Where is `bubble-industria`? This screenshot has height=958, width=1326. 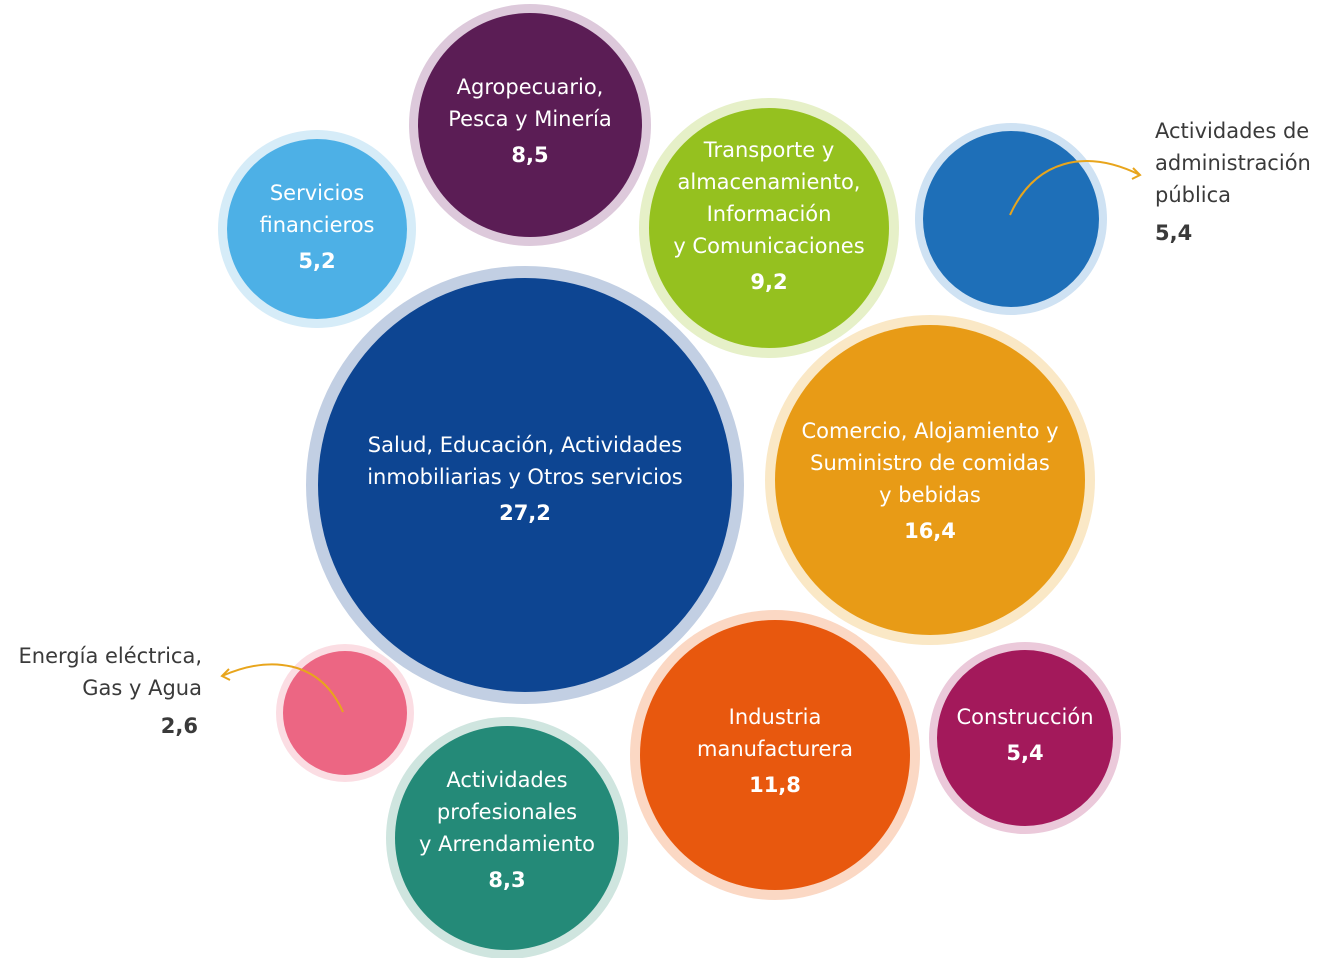
bubble-industria is located at coordinates (775, 755).